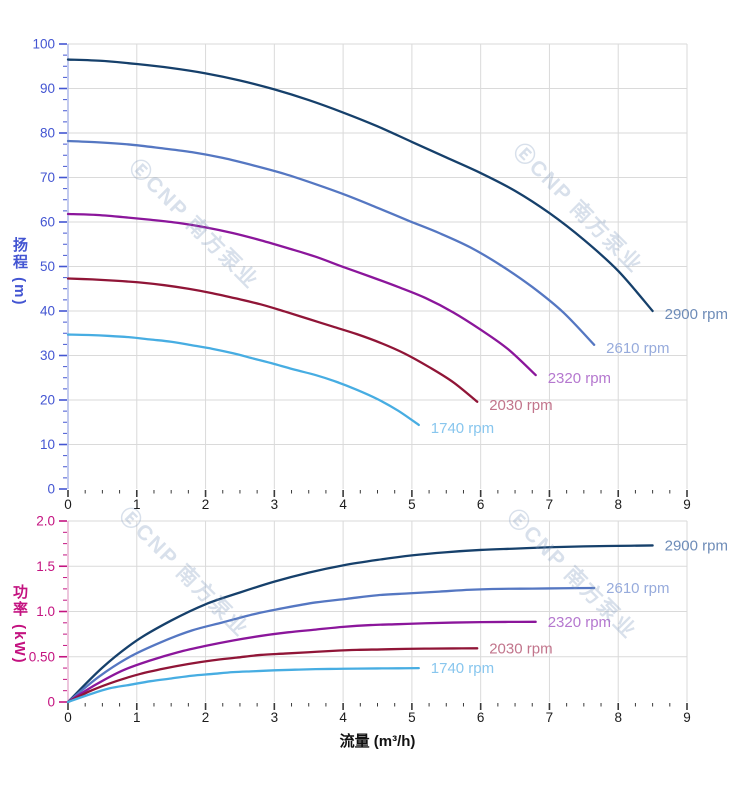 This screenshot has height=802, width=752. I want to click on head-axis-title: 扬程 (m), so click(19, 272).